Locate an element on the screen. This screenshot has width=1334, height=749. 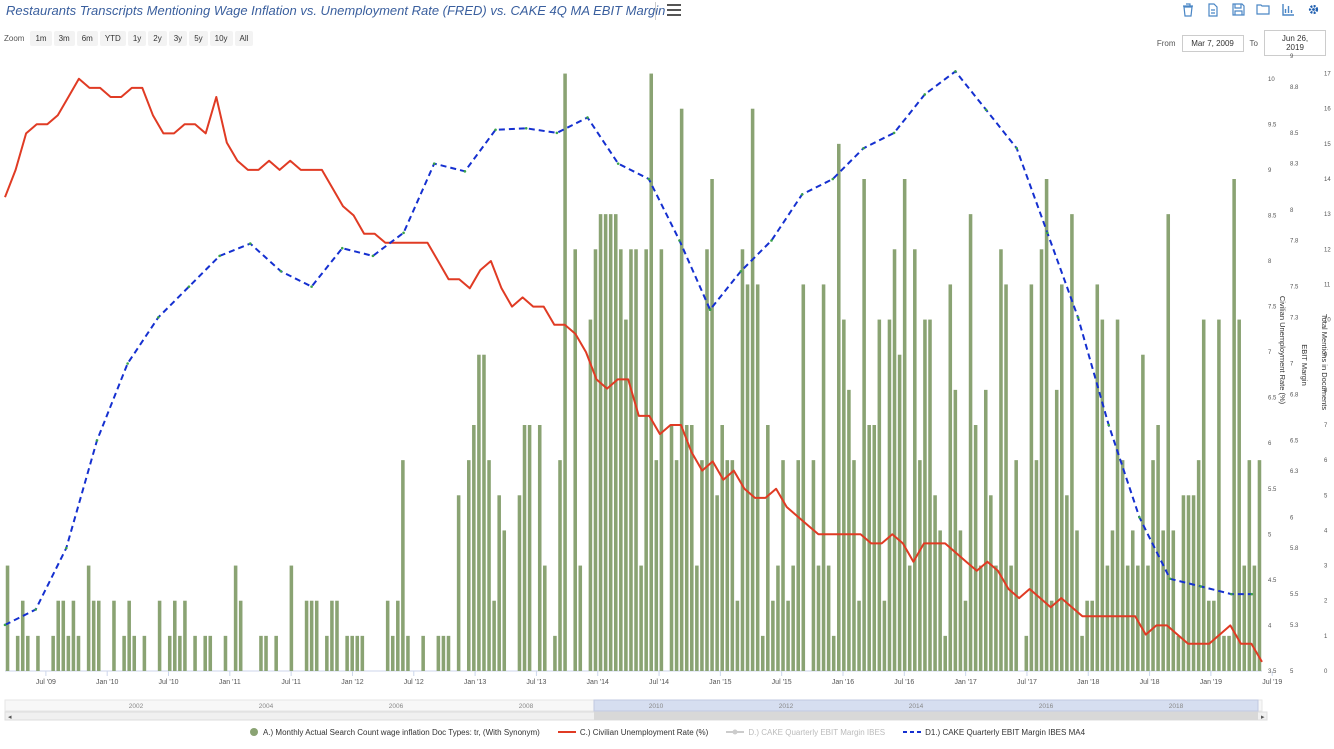
unemployment-tick-label: 5.5 is located at coordinates (1272, 490).